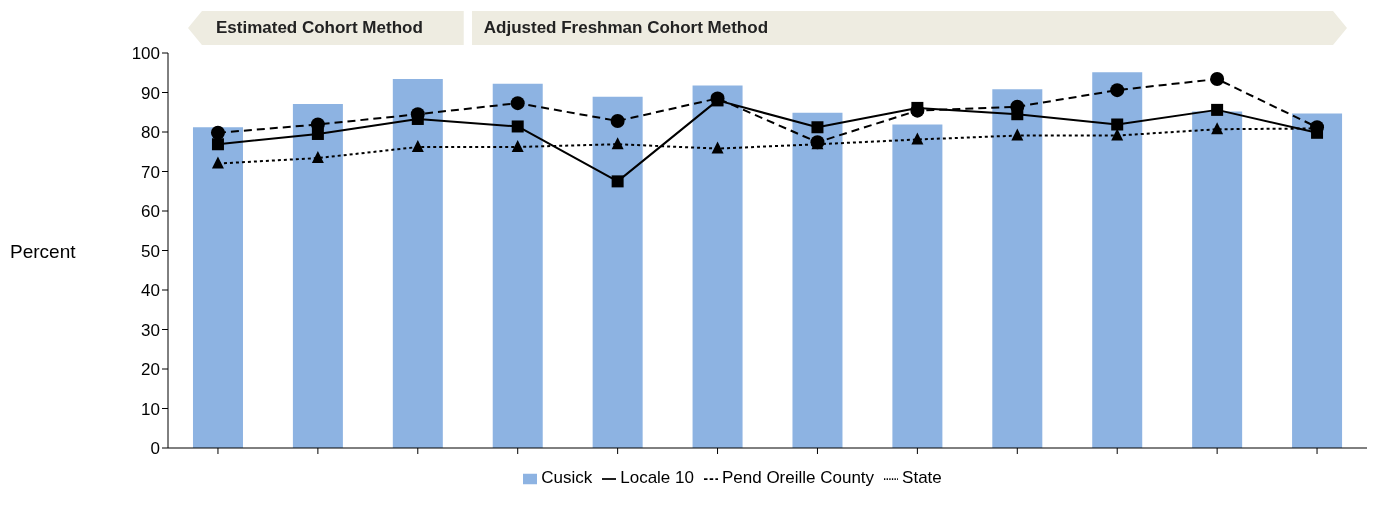  I want to click on legend-label: Cusick, so click(567, 477).